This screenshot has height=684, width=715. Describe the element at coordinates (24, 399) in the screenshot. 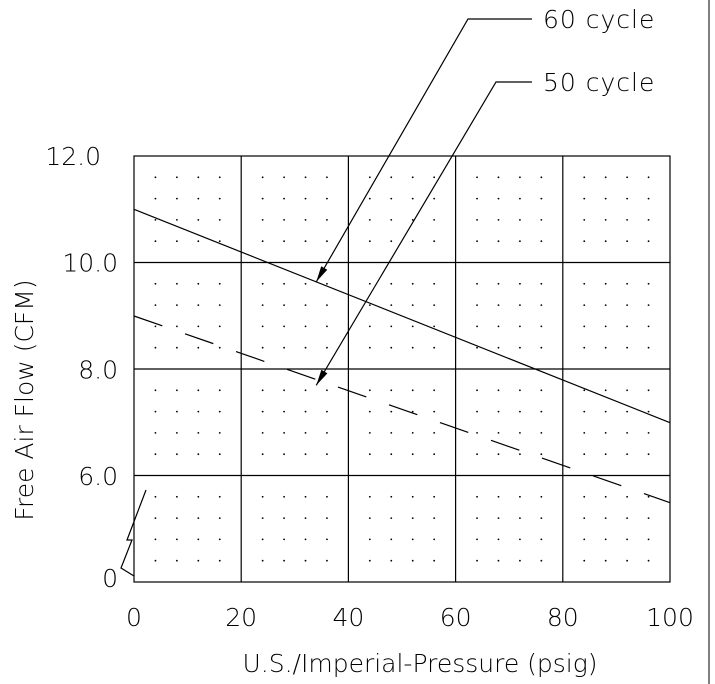

I see `y-axis-label: Free Air Flow (CFM)` at that location.